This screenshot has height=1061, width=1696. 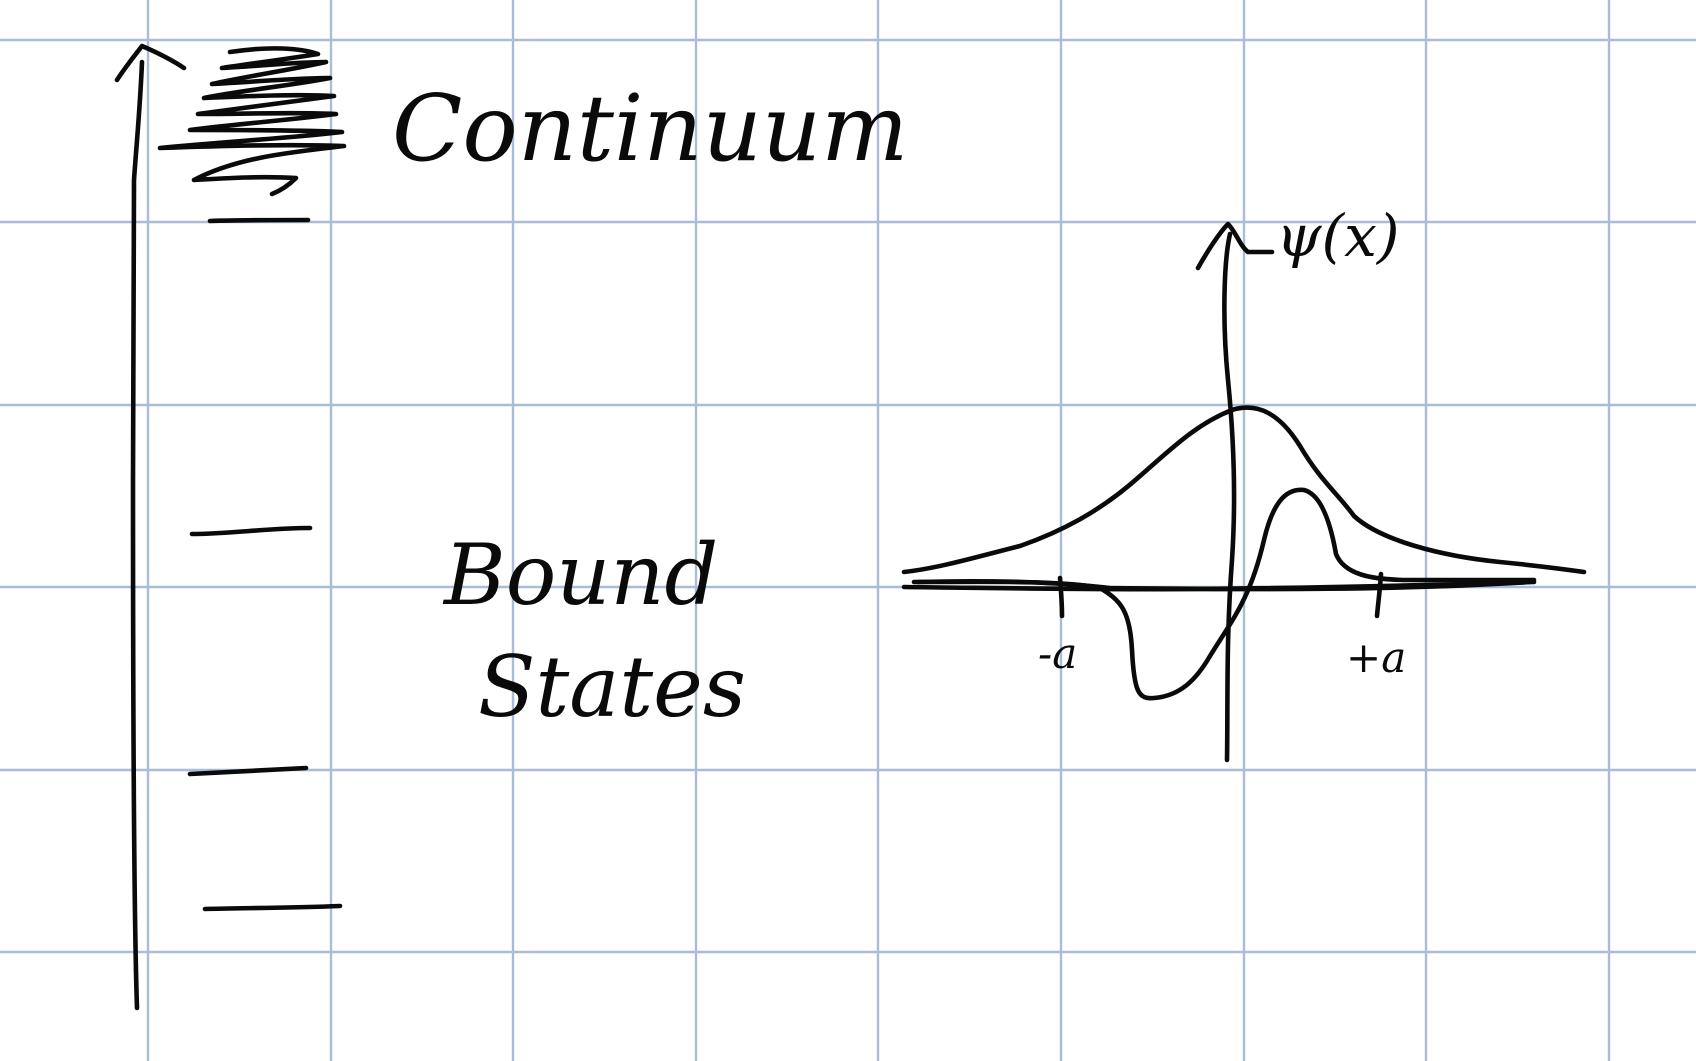 What do you see at coordinates (259, 220) in the screenshot?
I see `energy-level-upper` at bounding box center [259, 220].